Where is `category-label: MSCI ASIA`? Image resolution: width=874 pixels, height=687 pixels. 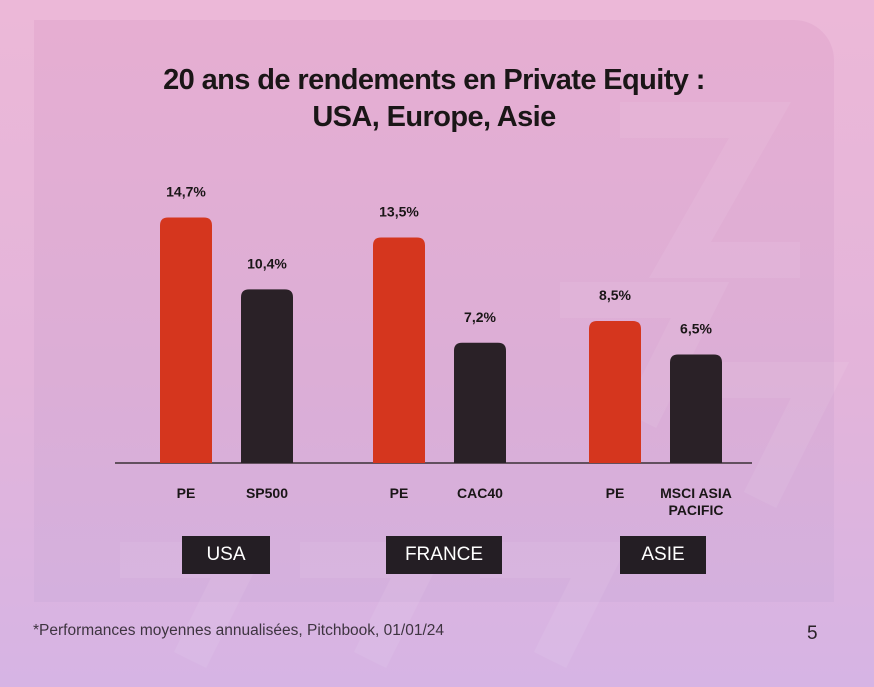 category-label: MSCI ASIA is located at coordinates (696, 493).